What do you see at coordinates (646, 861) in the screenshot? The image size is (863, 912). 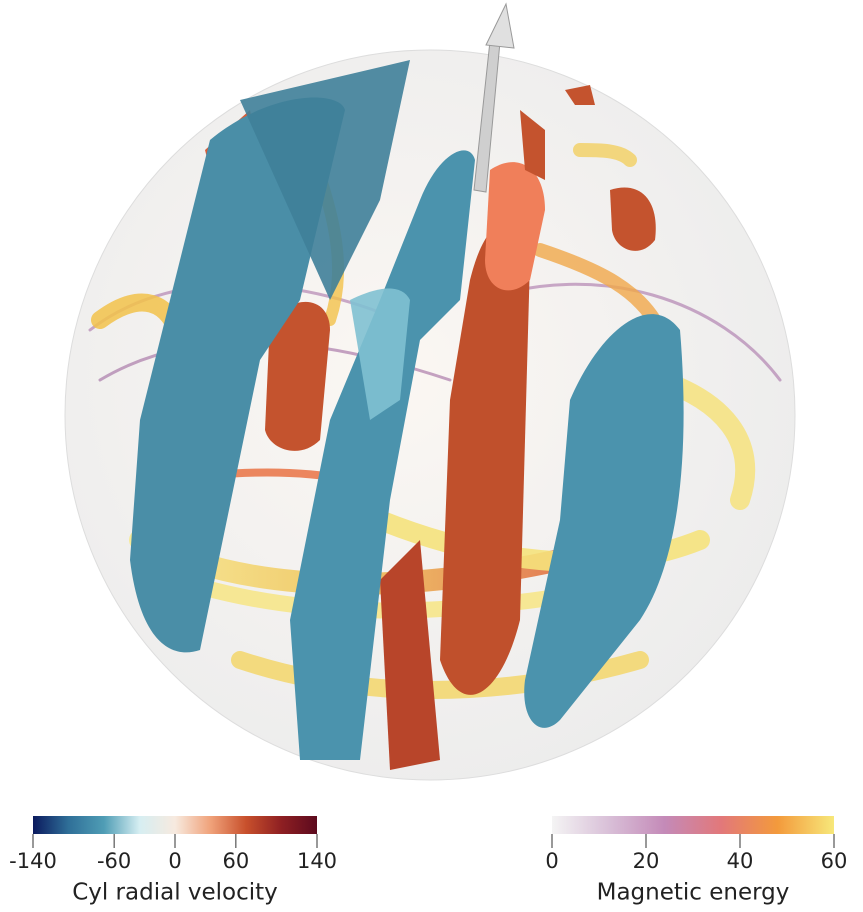 I see `tick-label: 20` at bounding box center [646, 861].